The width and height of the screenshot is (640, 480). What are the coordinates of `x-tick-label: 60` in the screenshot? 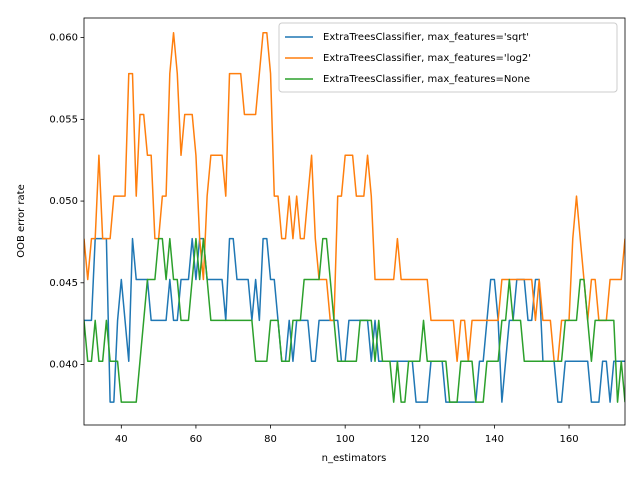 It's located at (196, 439).